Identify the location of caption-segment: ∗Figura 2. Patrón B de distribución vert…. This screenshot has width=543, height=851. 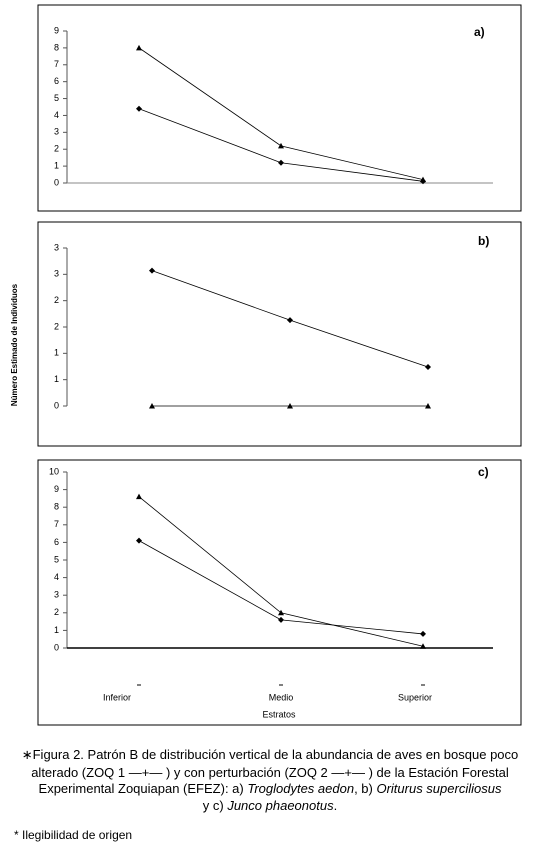
(270, 754).